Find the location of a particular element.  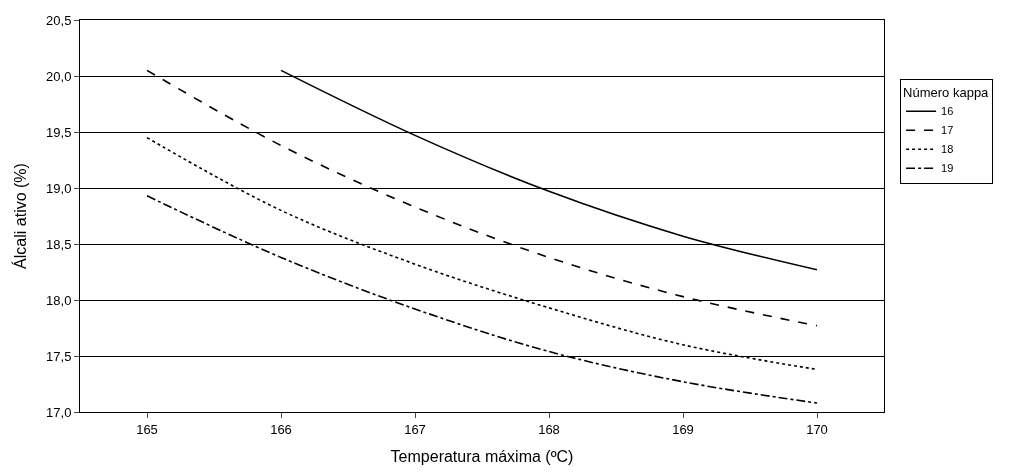

y-tick-label: 20,5 is located at coordinates (59, 20).